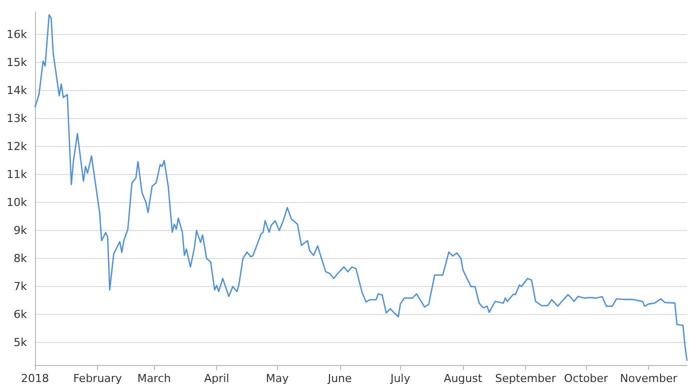 The height and width of the screenshot is (384, 700). Describe the element at coordinates (17, 34) in the screenshot. I see `y-tick-label: 16k` at that location.